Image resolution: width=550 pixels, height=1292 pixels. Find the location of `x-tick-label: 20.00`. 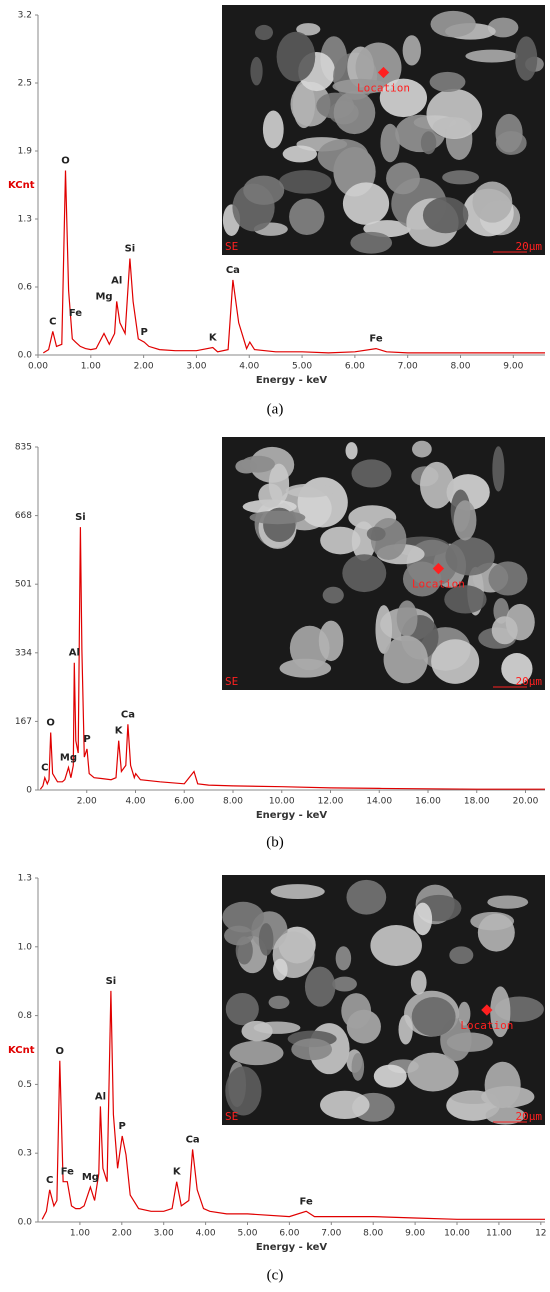

x-tick-label: 20.00 is located at coordinates (526, 802).